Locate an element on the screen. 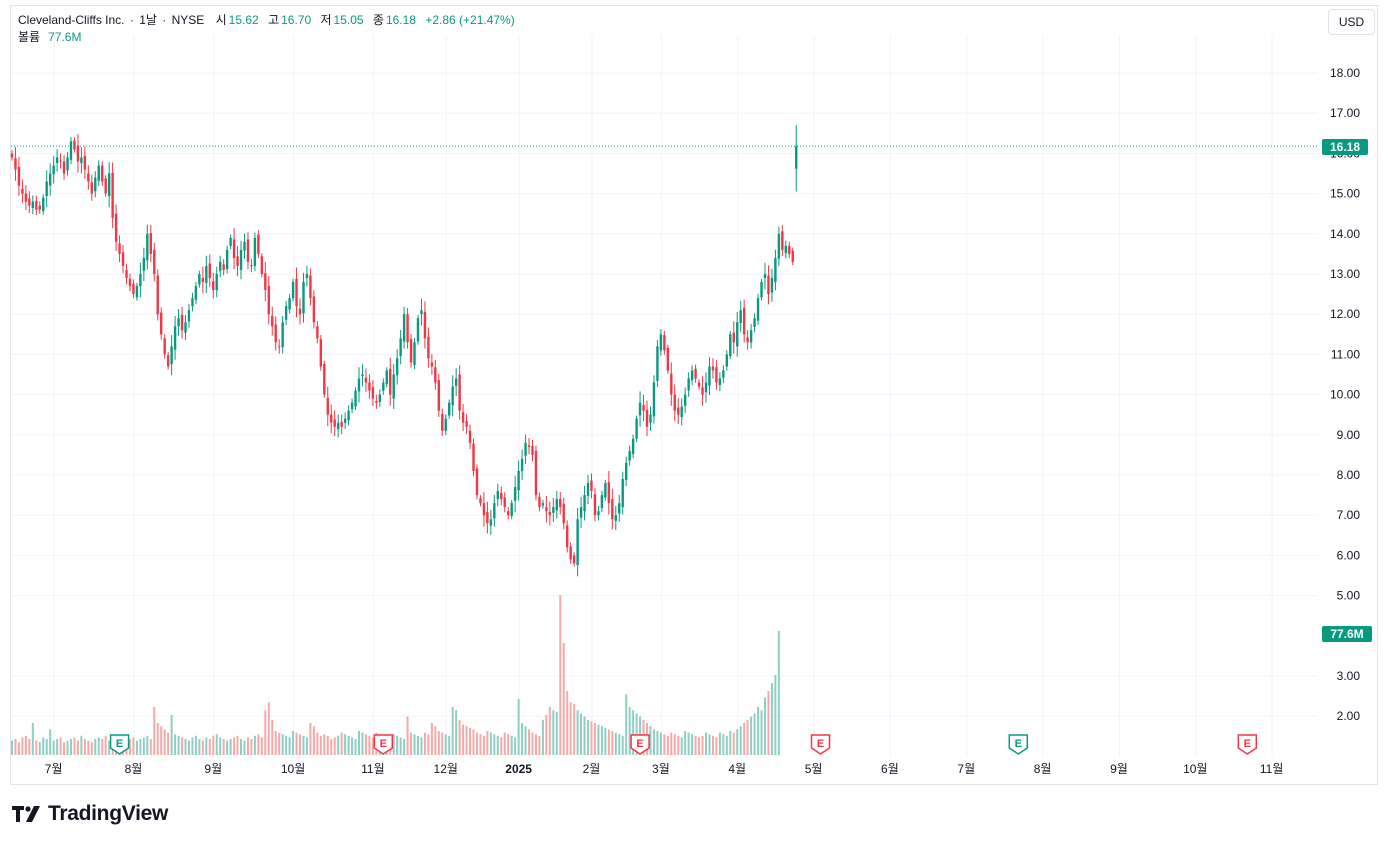 This screenshot has width=1388, height=844. high-label: 고 is located at coordinates (274, 20).